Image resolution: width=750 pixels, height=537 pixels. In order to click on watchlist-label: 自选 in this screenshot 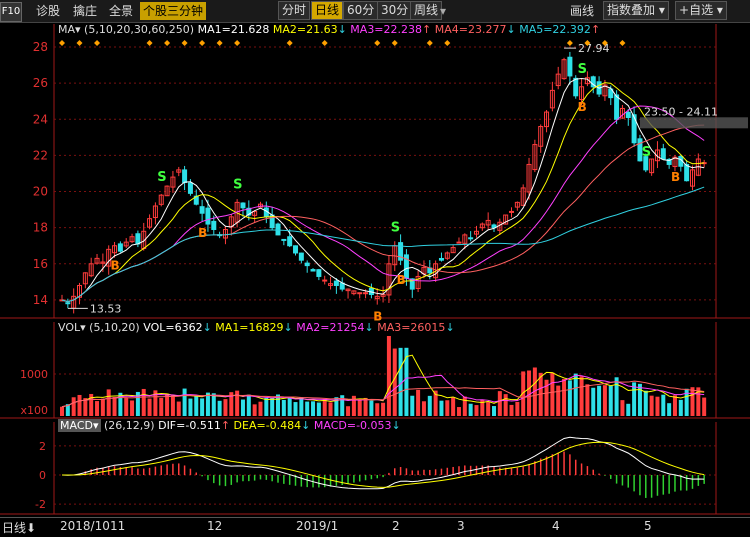, I will do `click(701, 10)`.